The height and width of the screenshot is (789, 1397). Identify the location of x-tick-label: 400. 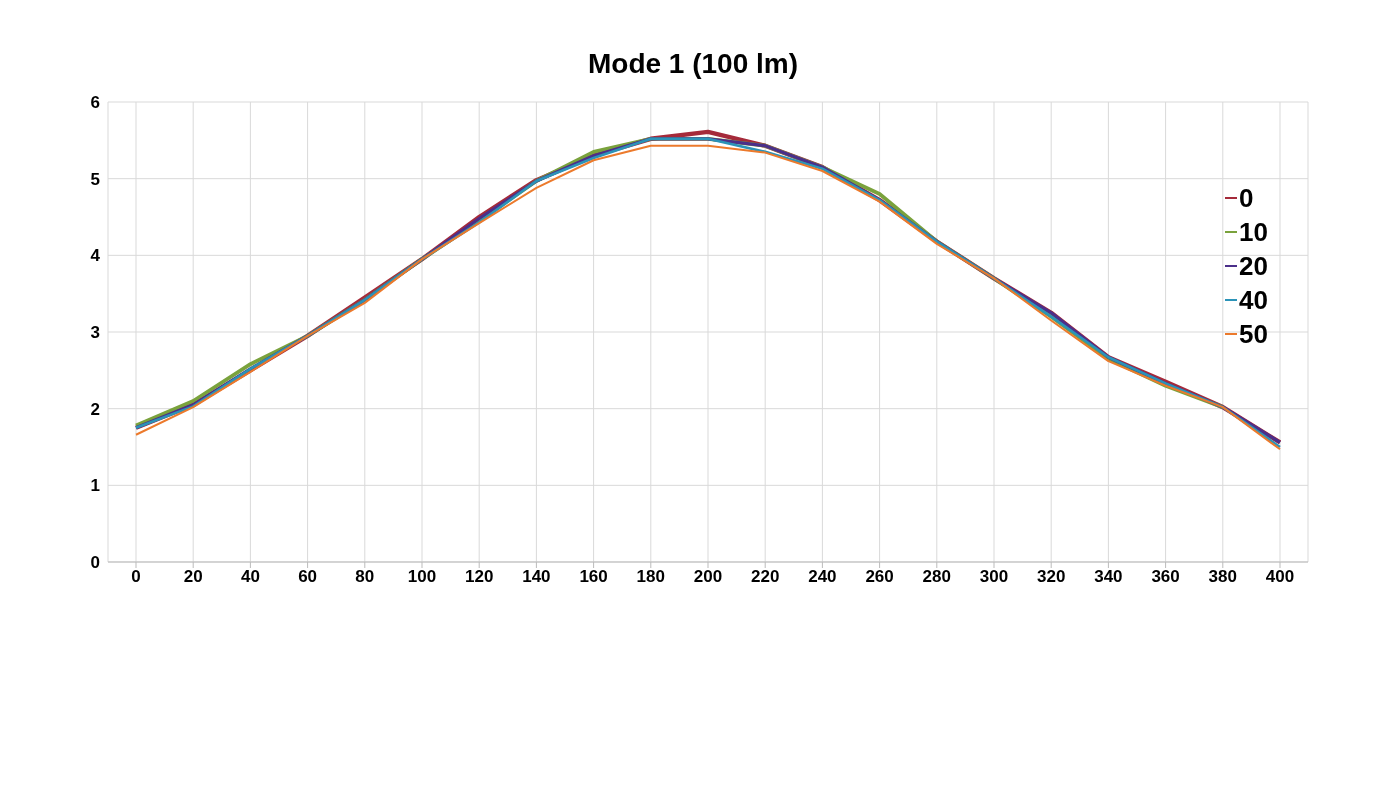
(1280, 577).